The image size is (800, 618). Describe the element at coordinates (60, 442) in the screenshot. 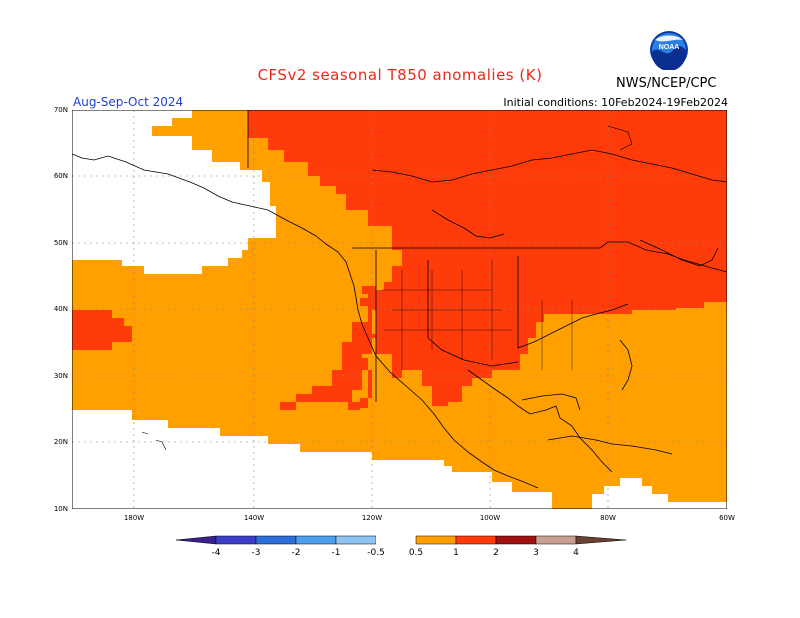

I see `lat-label-20n: 20N` at that location.